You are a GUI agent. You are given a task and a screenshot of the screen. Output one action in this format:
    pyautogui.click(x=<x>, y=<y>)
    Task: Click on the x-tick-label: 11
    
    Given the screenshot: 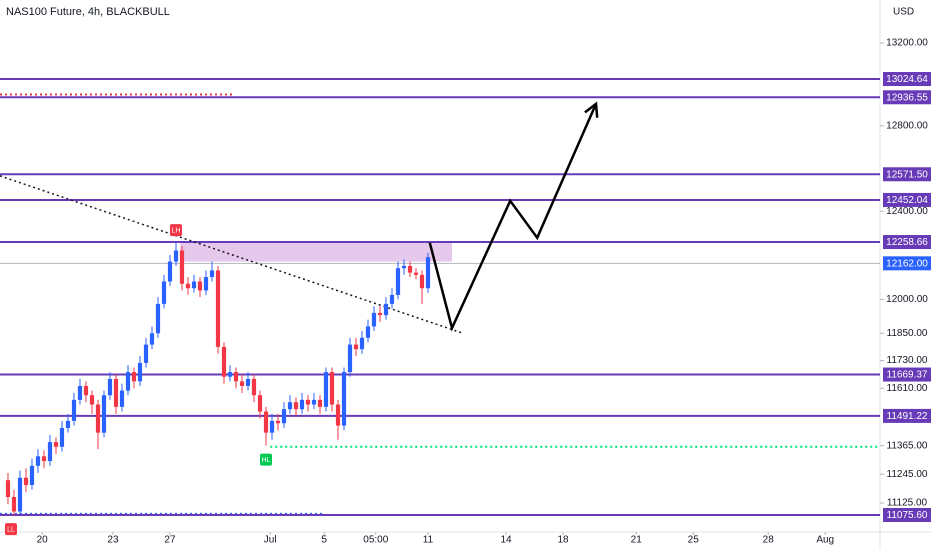 What is the action you would take?
    pyautogui.click(x=428, y=540)
    